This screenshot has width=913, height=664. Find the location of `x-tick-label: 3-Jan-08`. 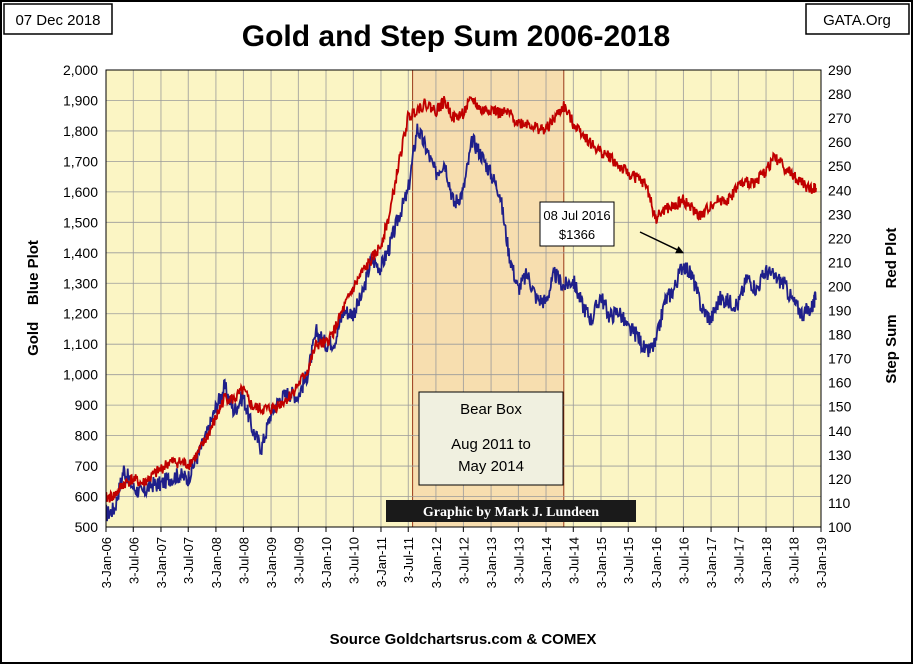

x-tick-label: 3-Jan-08 is located at coordinates (216, 562).